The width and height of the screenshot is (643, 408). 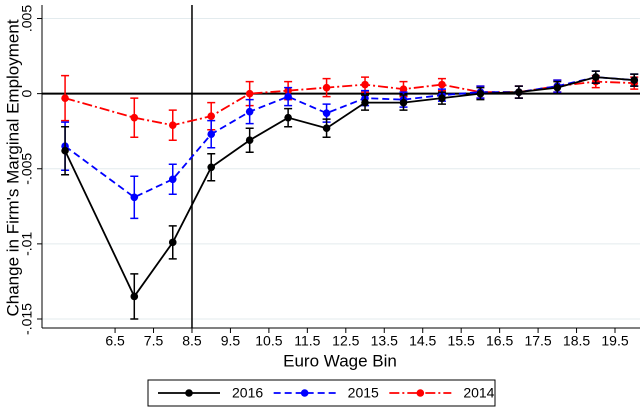 What do you see at coordinates (27, 18) in the screenshot?
I see `y-tick-label: .005` at bounding box center [27, 18].